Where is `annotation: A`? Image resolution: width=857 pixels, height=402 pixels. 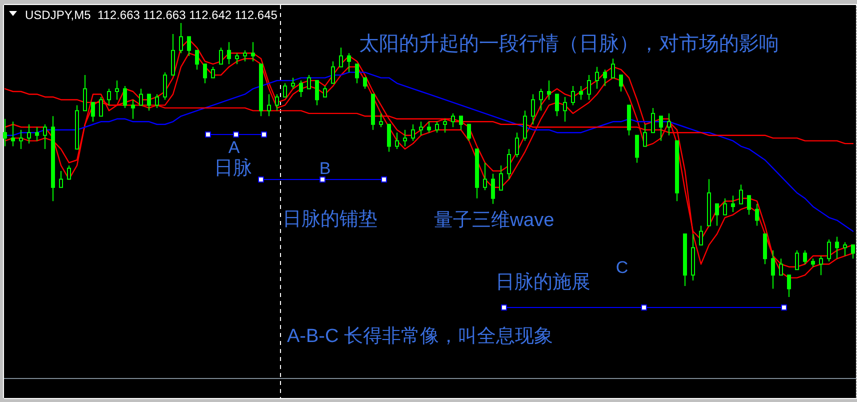 annotation: A is located at coordinates (234, 147).